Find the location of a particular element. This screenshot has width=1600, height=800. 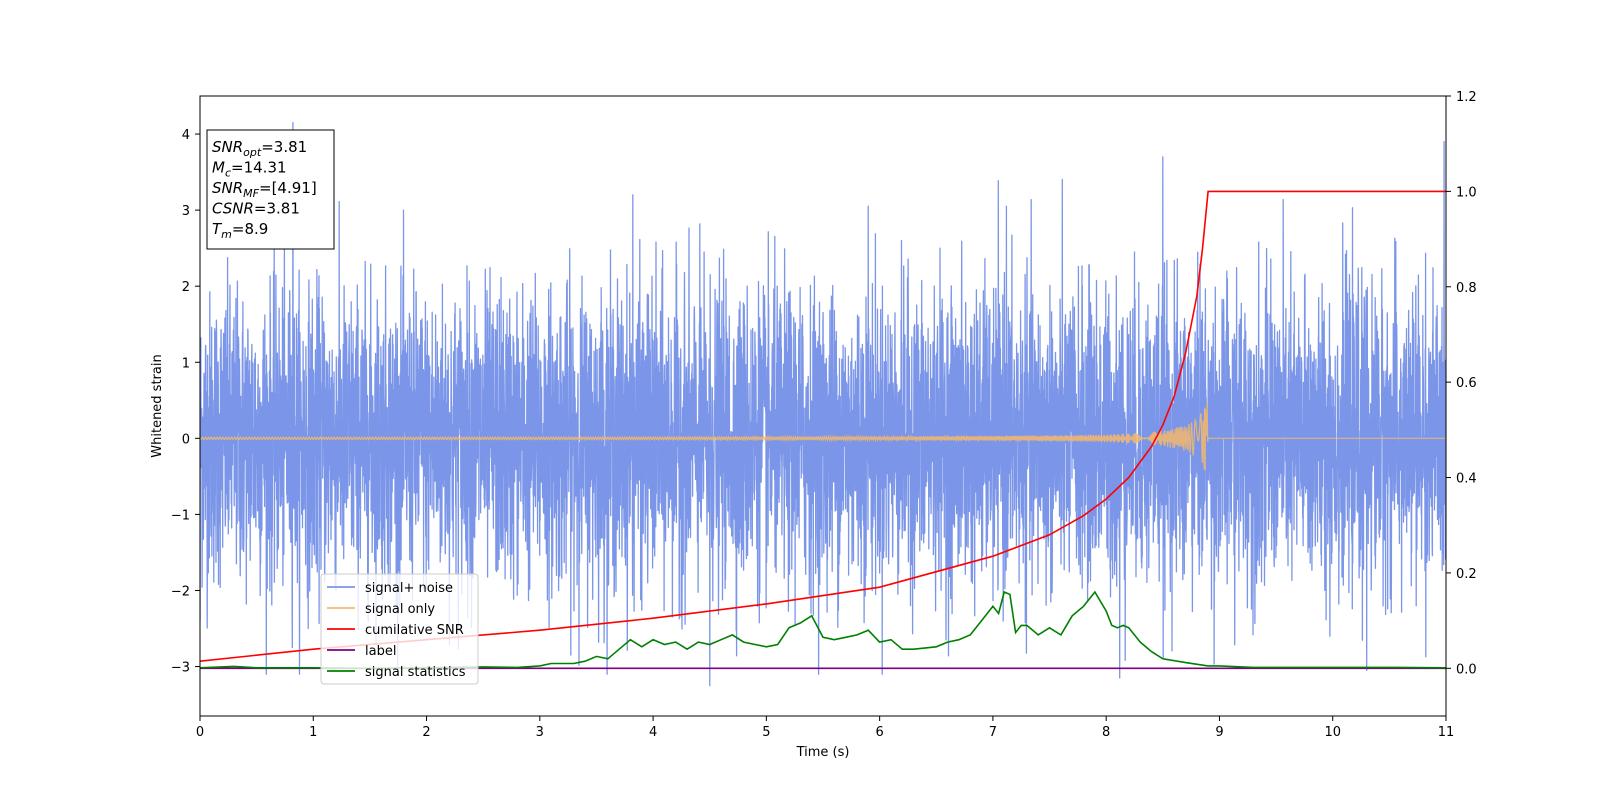

y2-tick-label-2: 0.4 is located at coordinates (1466, 479).